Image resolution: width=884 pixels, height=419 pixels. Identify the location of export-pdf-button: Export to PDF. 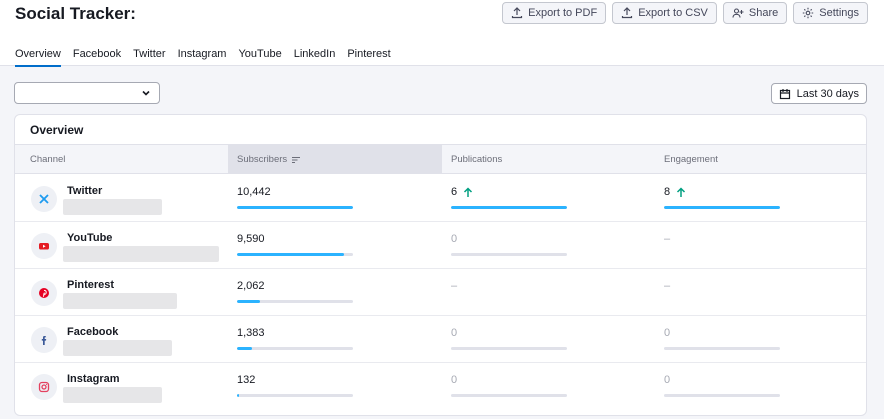
(554, 13).